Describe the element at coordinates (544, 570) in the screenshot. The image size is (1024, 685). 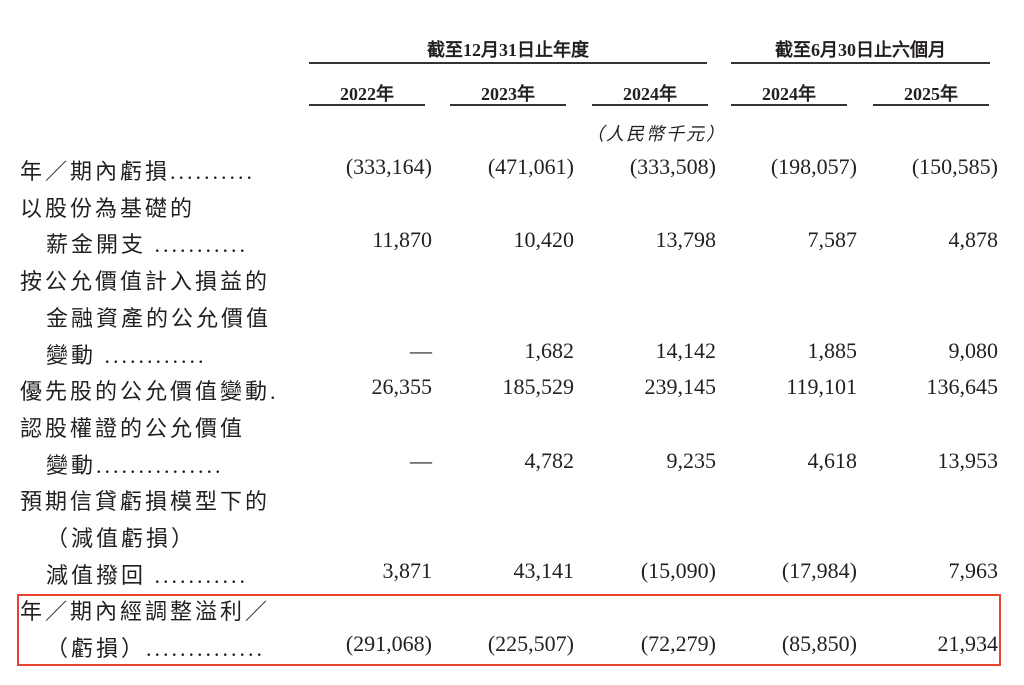
I see `cell-value: 43,141` at that location.